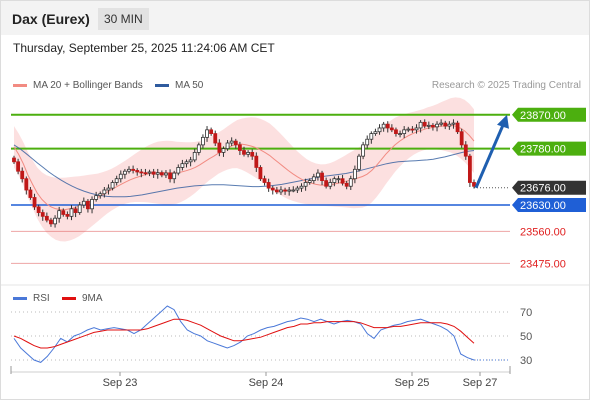 The width and height of the screenshot is (590, 400). Describe the element at coordinates (69, 298) in the screenshot. I see `9ma-swatch` at that location.